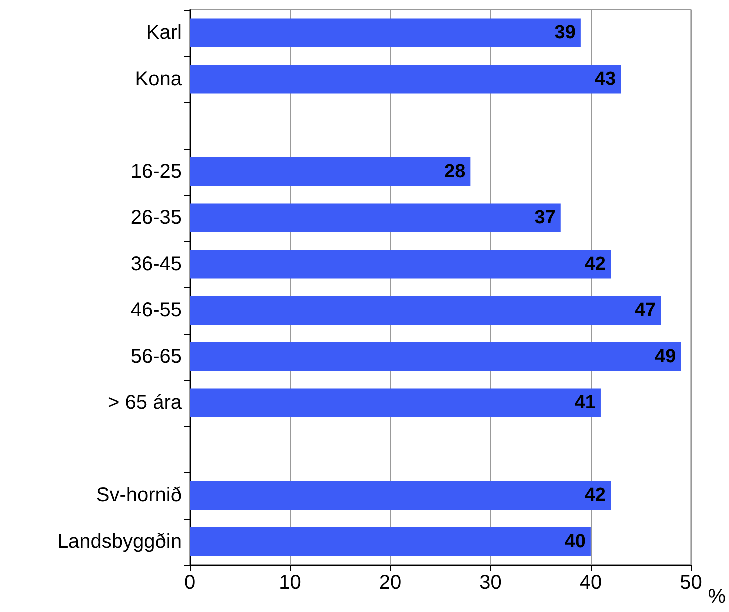  Describe the element at coordinates (119, 541) in the screenshot. I see `y-tick-label: Landsbyggðin` at that location.